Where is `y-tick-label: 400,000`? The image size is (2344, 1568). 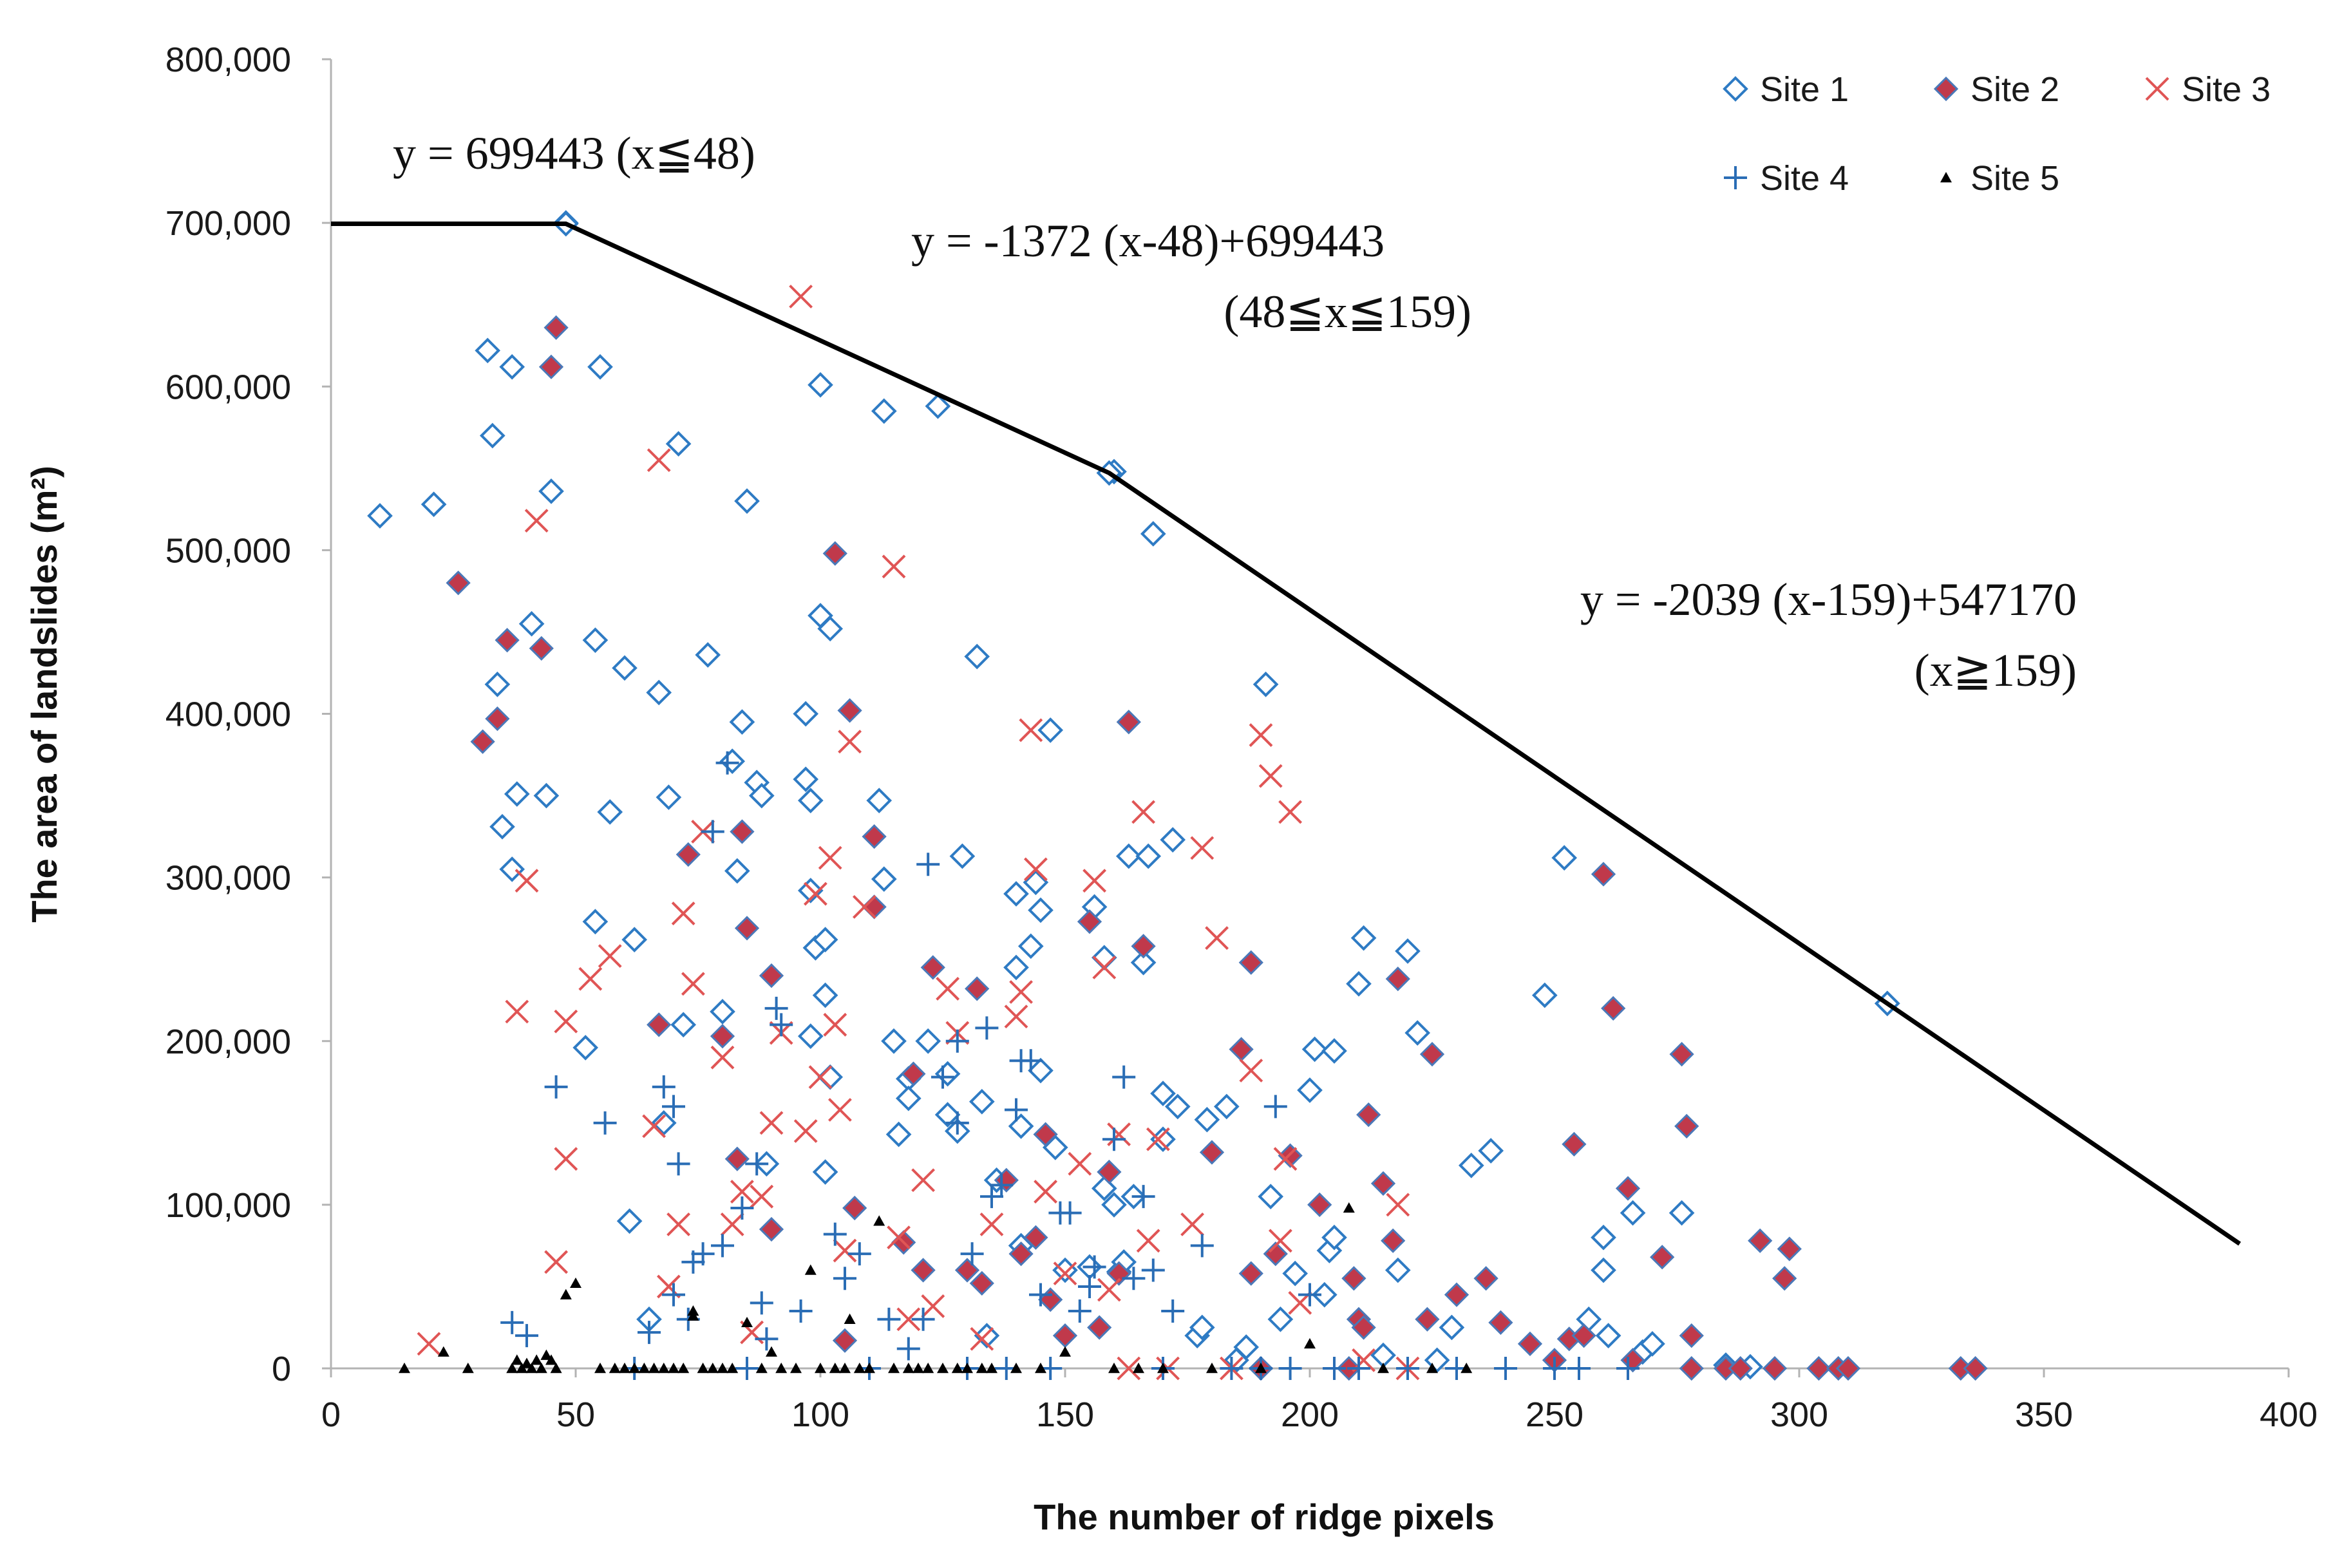
y-tick-label: 400,000 is located at coordinates (228, 714).